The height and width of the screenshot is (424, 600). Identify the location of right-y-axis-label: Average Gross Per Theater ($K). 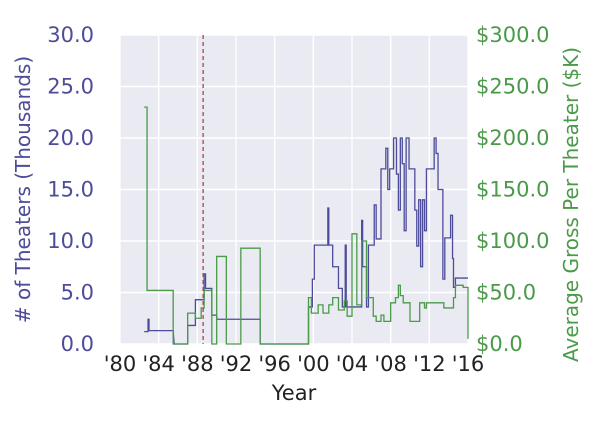
(571, 204).